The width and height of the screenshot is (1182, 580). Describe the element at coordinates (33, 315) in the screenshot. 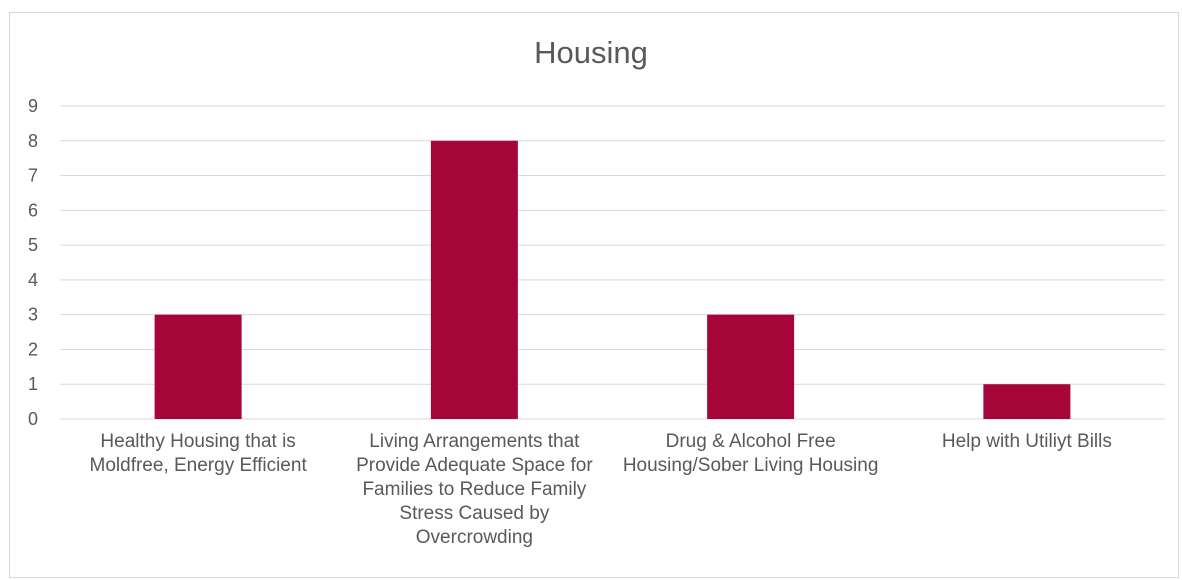

I see `y-tick-label: 3` at that location.